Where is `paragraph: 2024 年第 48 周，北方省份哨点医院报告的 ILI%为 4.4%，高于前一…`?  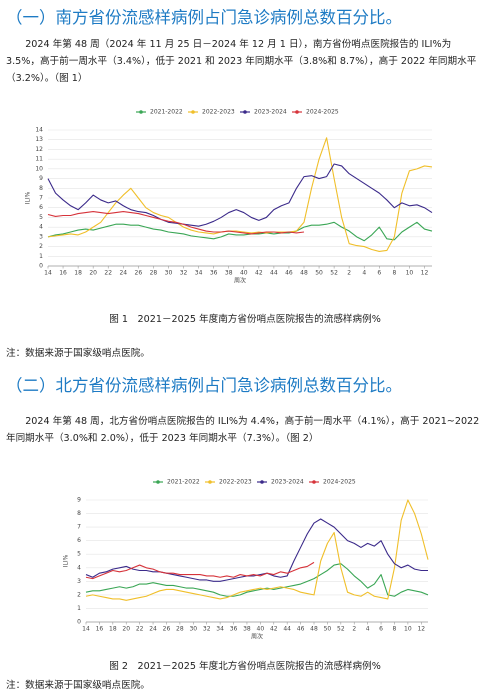
paragraph: 2024 年第 48 周，北方省份哨点医院报告的 ILI%为 4.4%，高于前一… is located at coordinates (243, 430).